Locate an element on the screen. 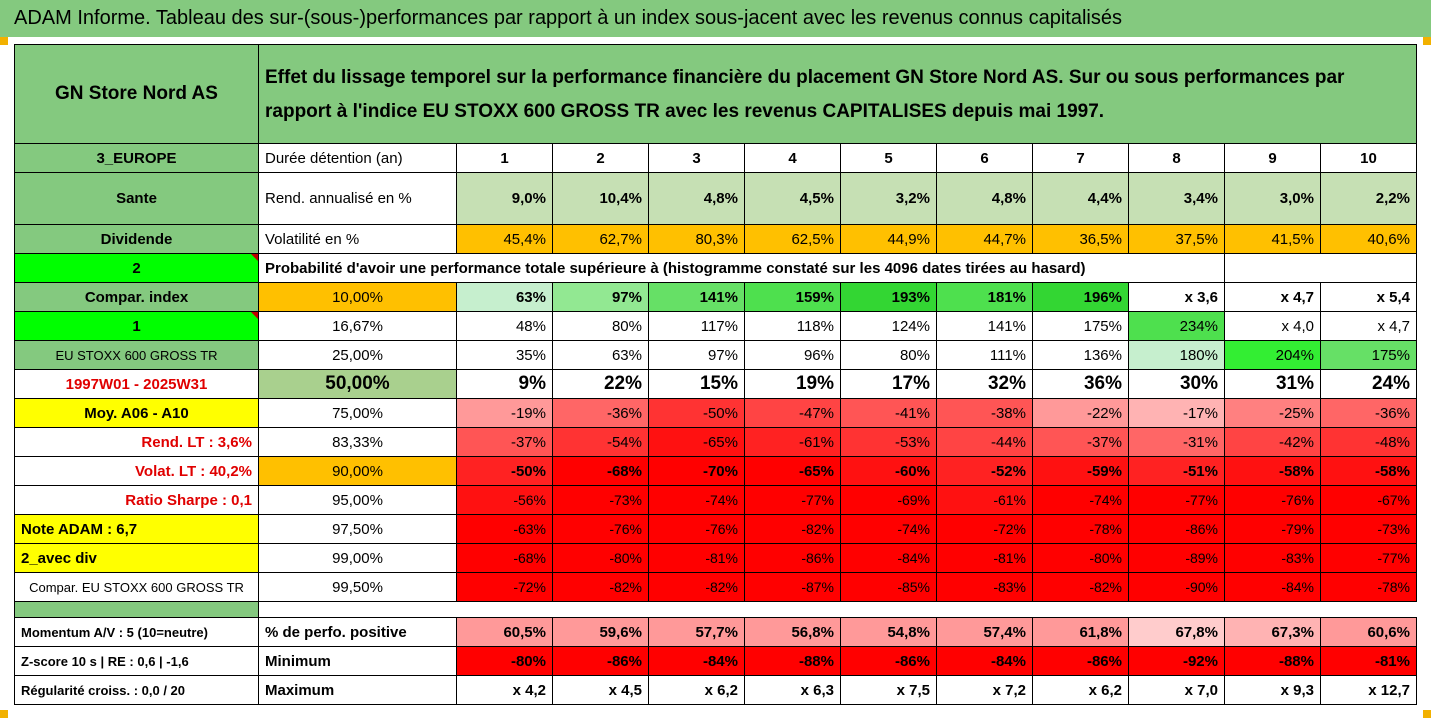  prob-value: -53% is located at coordinates (888, 442).